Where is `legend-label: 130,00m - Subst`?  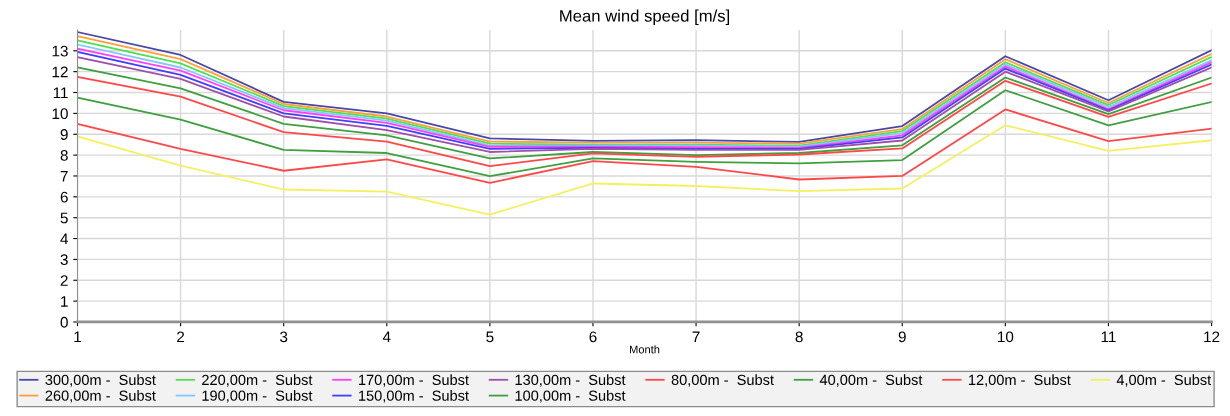
legend-label: 130,00m - Subst is located at coordinates (570, 380).